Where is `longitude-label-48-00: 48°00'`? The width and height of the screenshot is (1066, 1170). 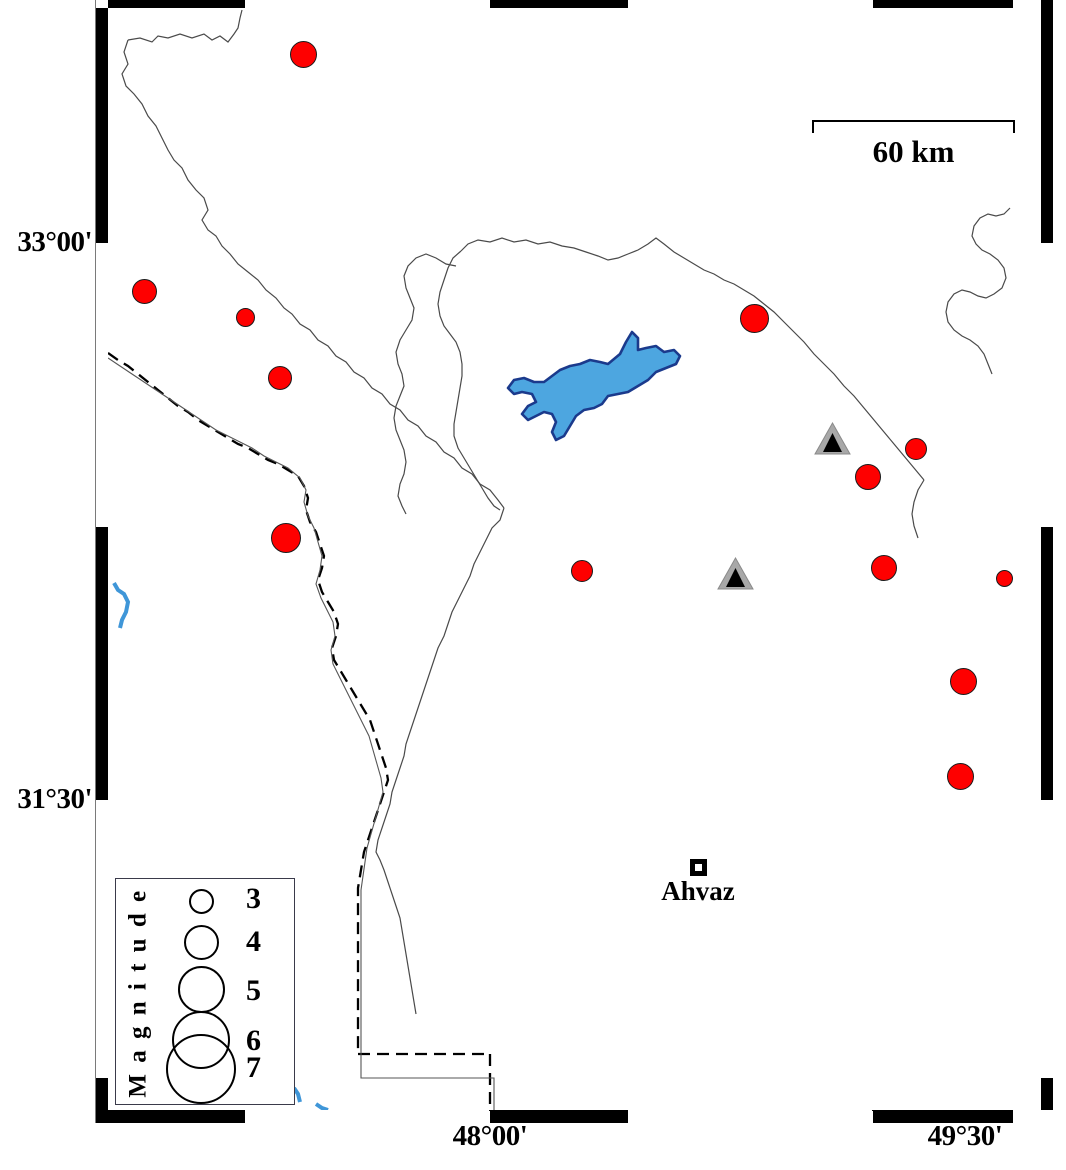
longitude-label-48-00: 48°00' is located at coordinates (490, 1136).